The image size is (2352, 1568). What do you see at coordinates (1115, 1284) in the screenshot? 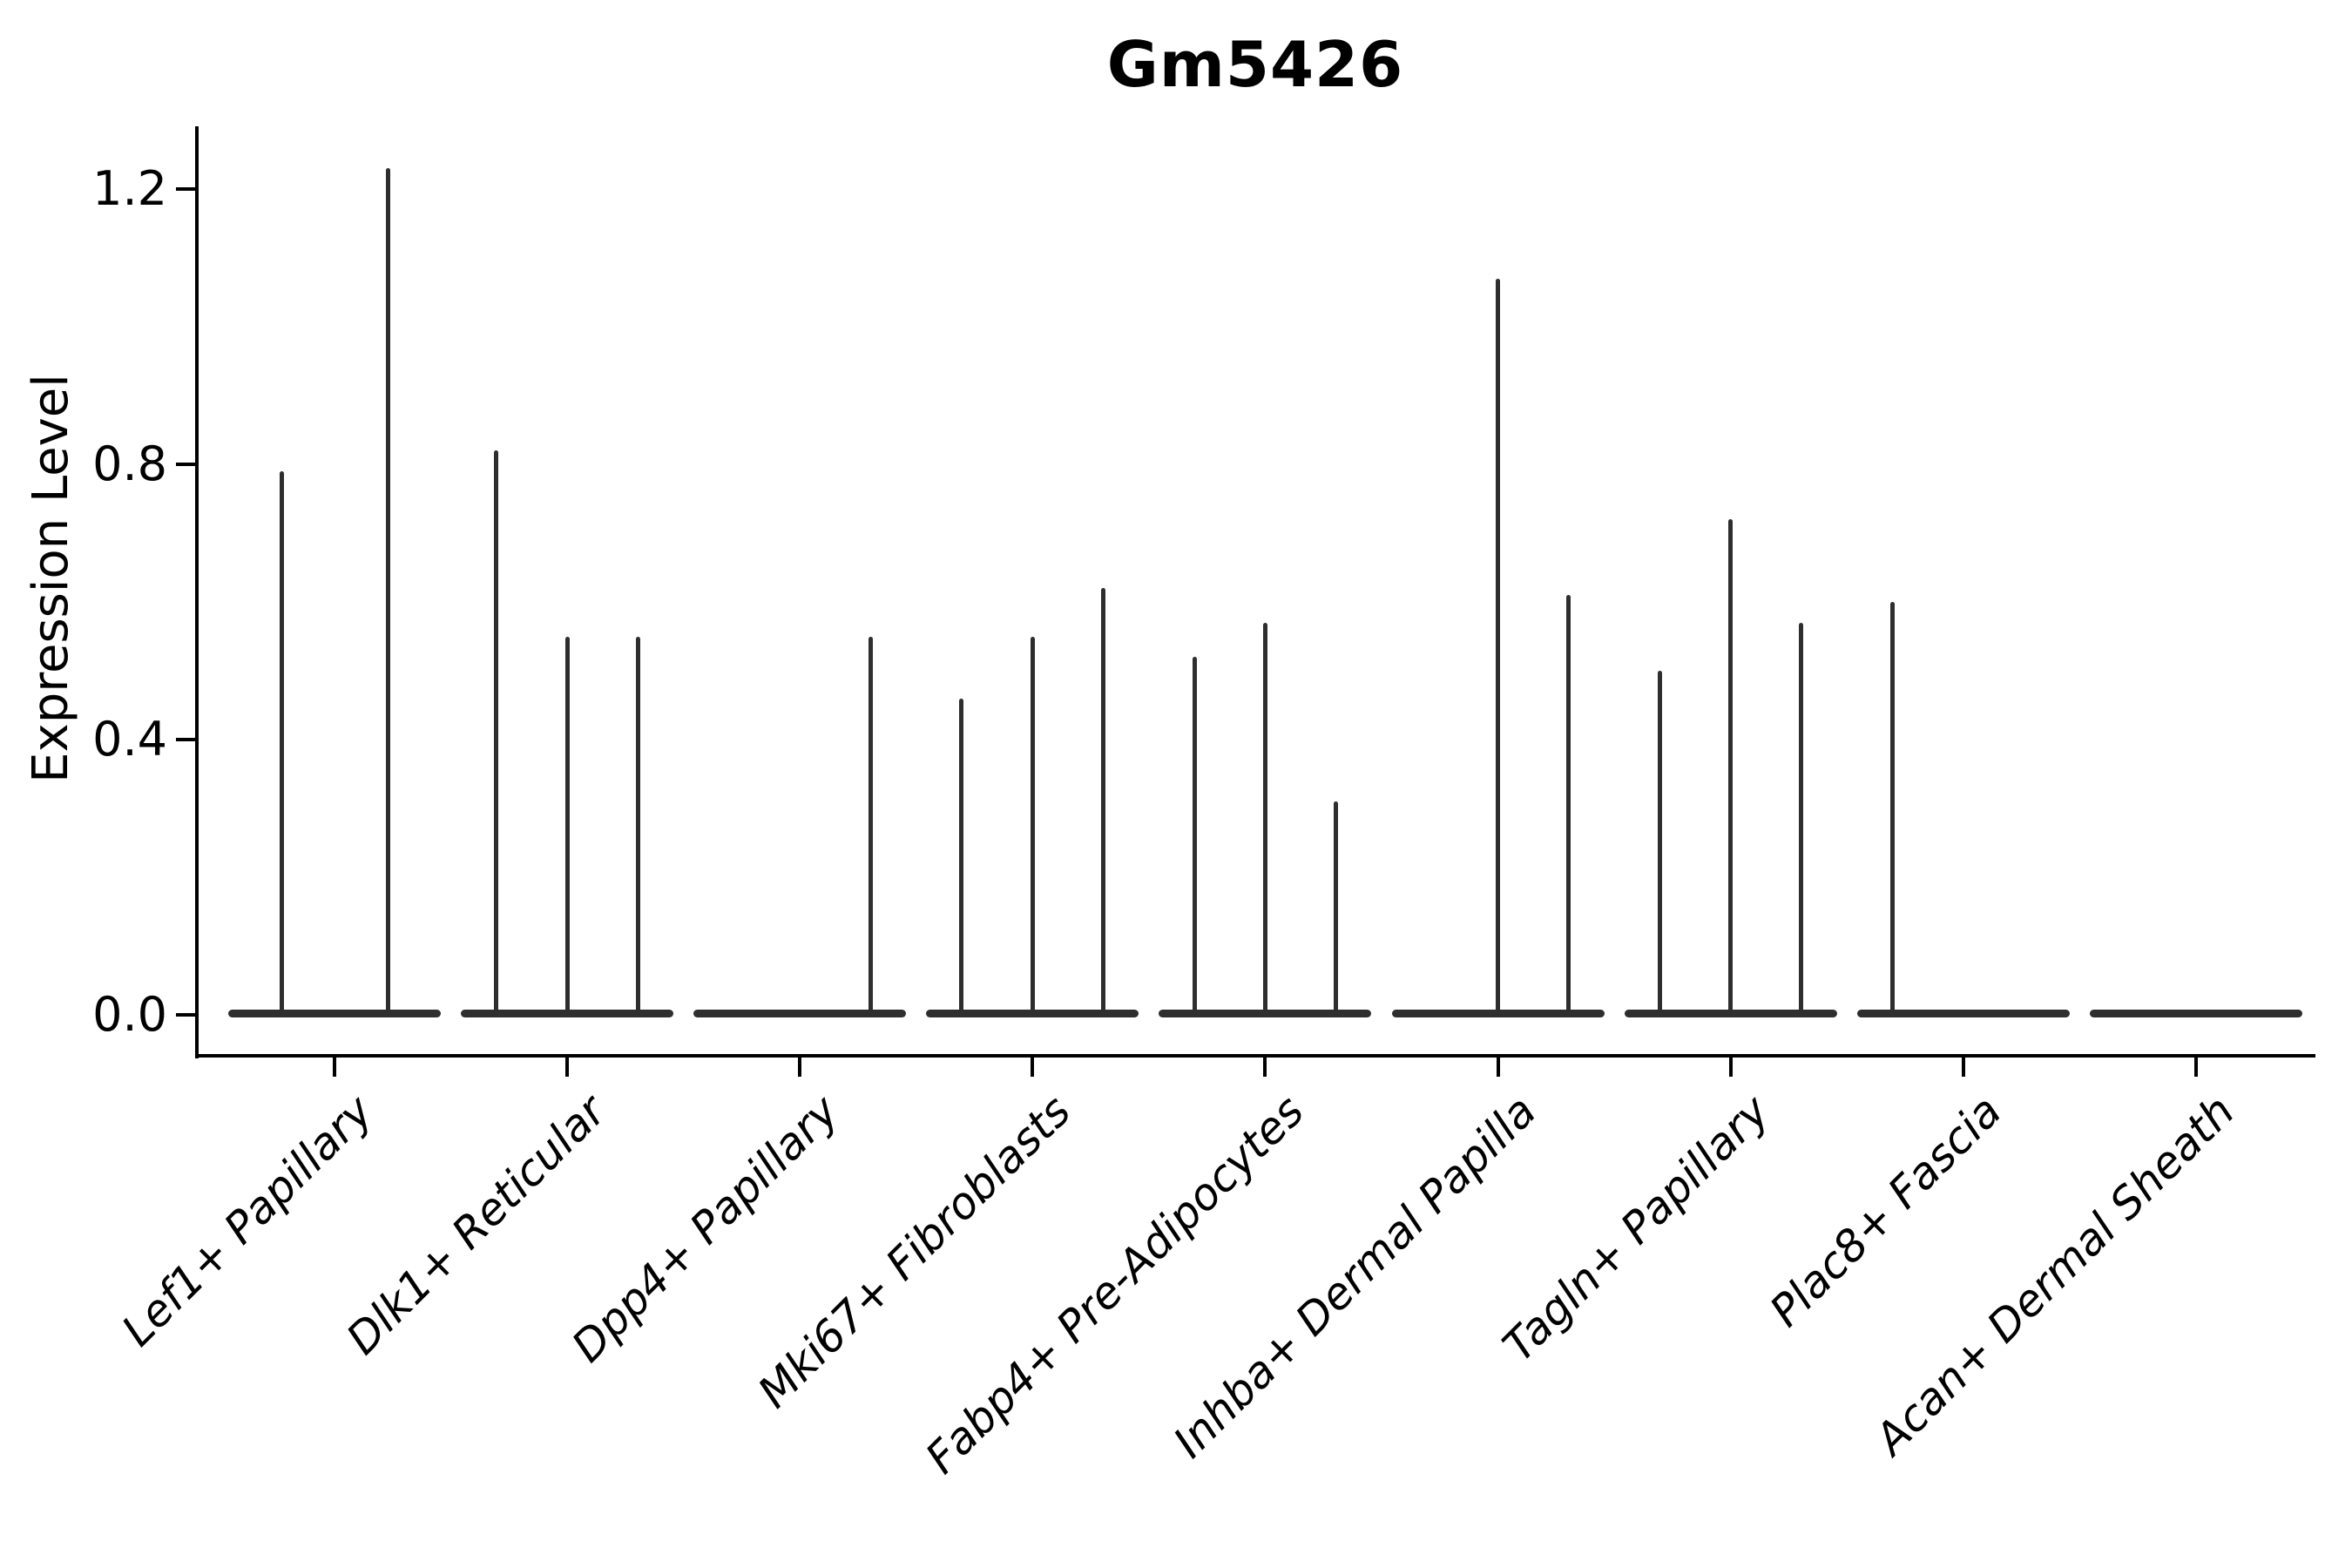
I see `x-tick-label: Fabp4+ Pre-Adipocytes` at bounding box center [1115, 1284].